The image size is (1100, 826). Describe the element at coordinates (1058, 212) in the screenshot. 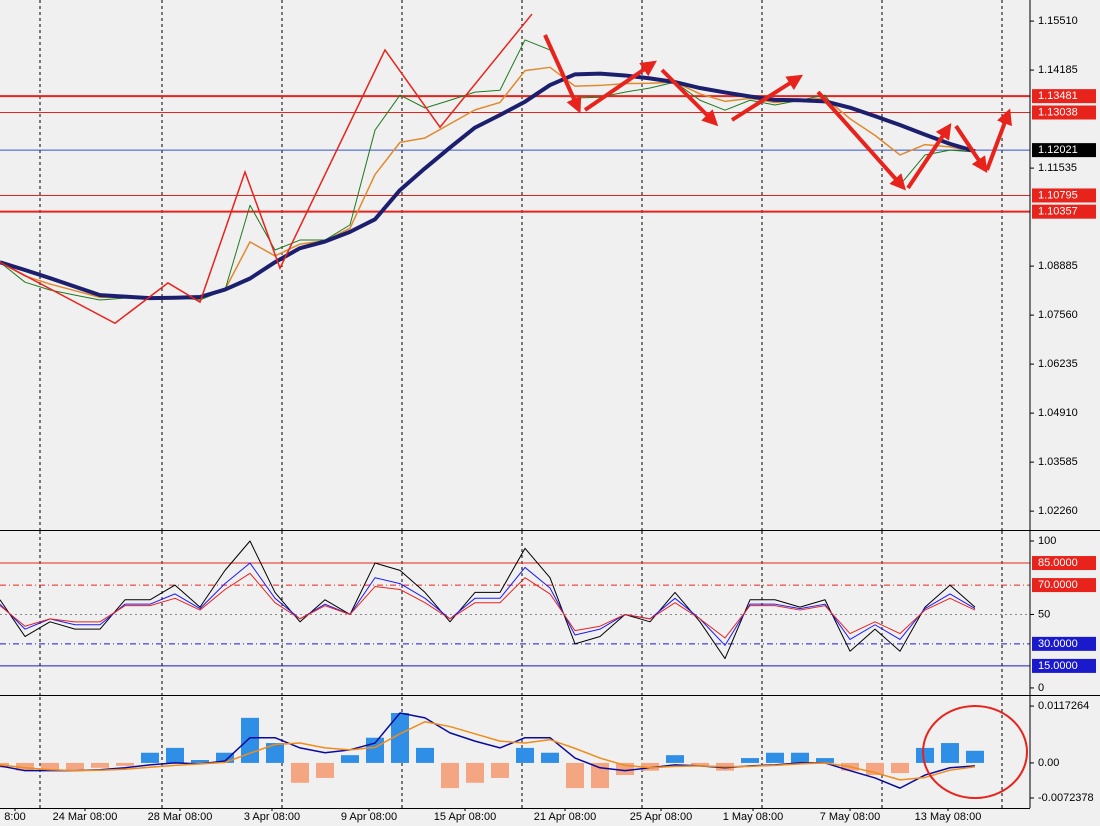

I see `level-label: 1.10357` at that location.